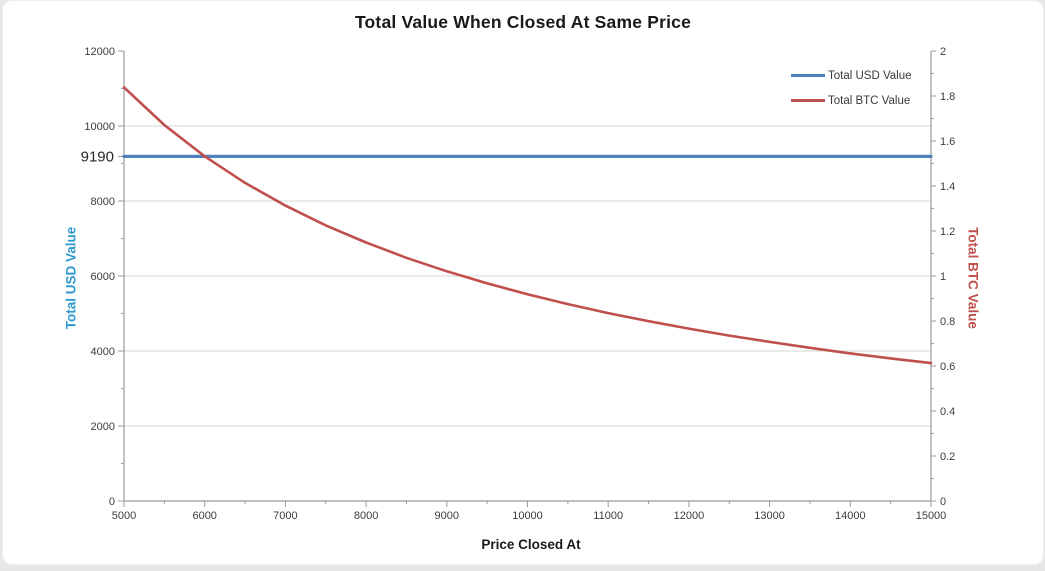  Describe the element at coordinates (97, 156) in the screenshot. I see `y-left-special-tick-label: 9190` at that location.